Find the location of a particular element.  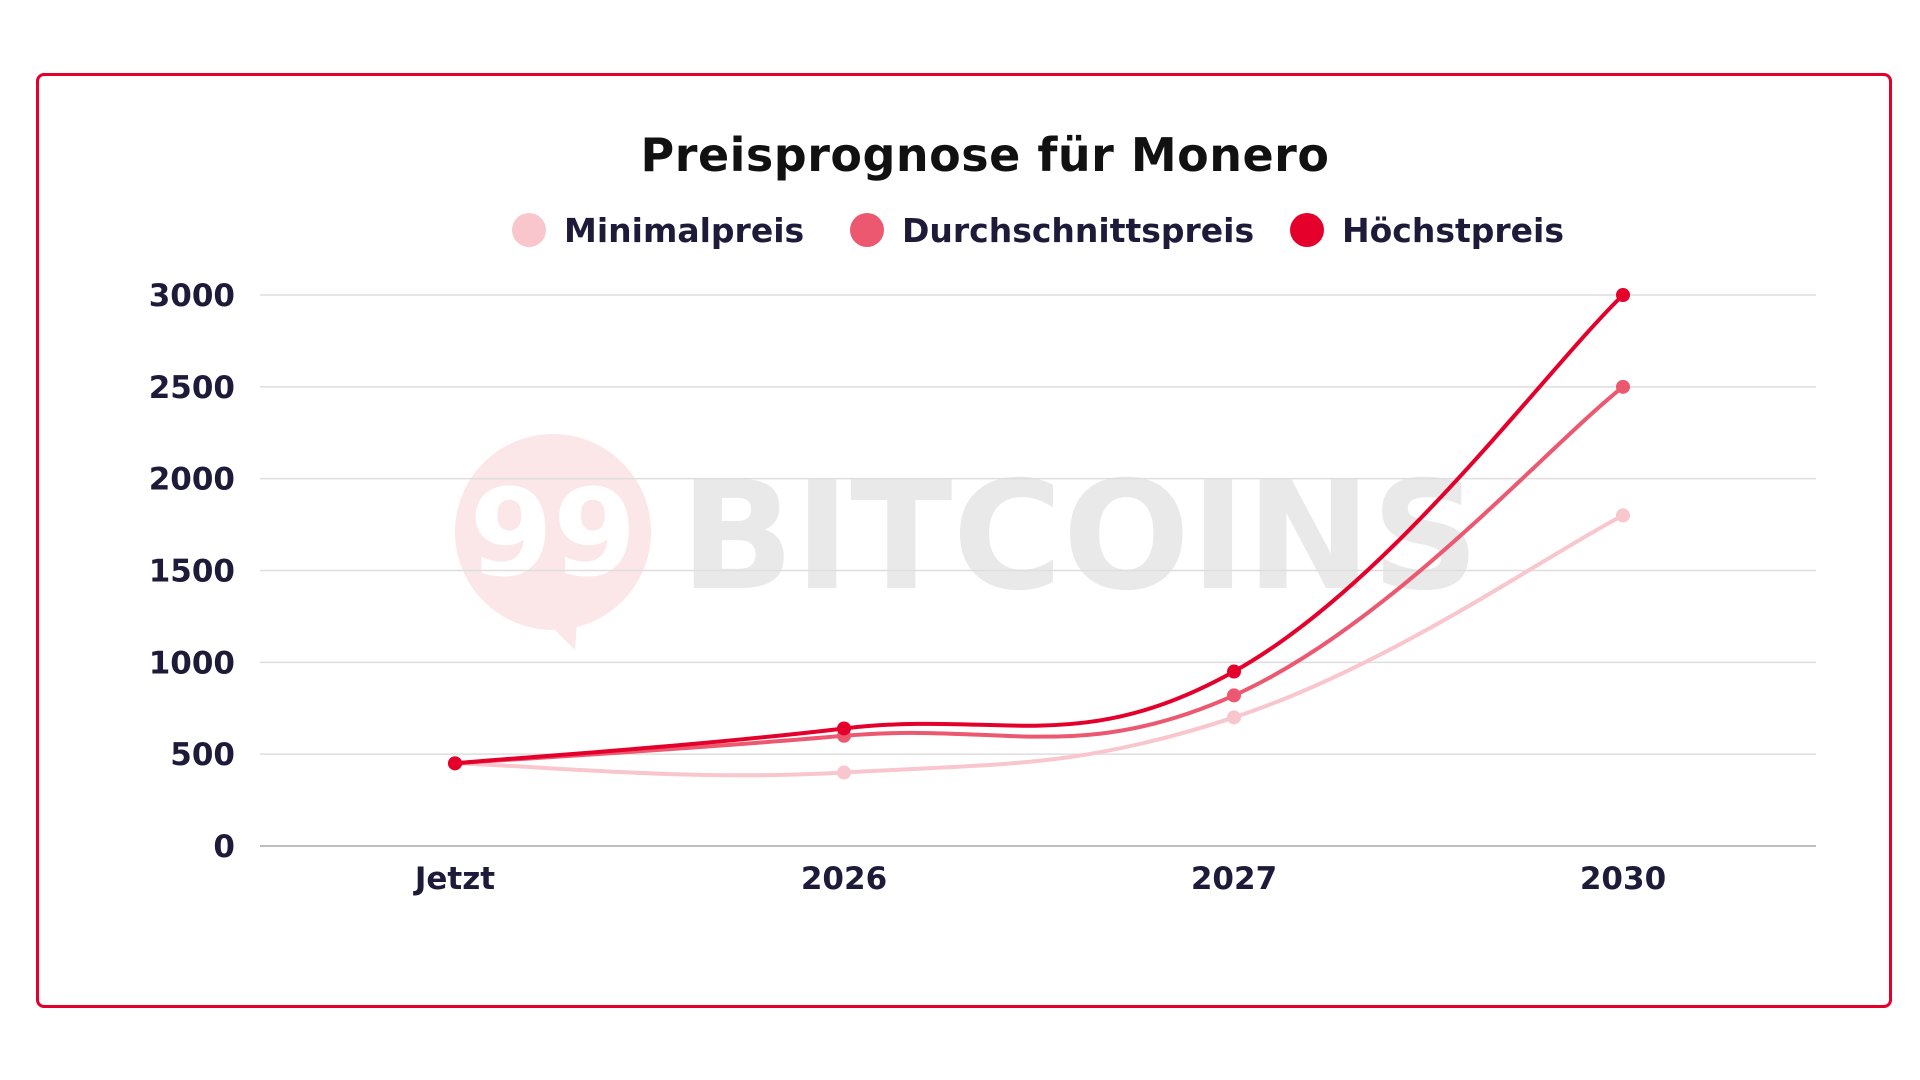

y-tick-label: 0 is located at coordinates (224, 847).